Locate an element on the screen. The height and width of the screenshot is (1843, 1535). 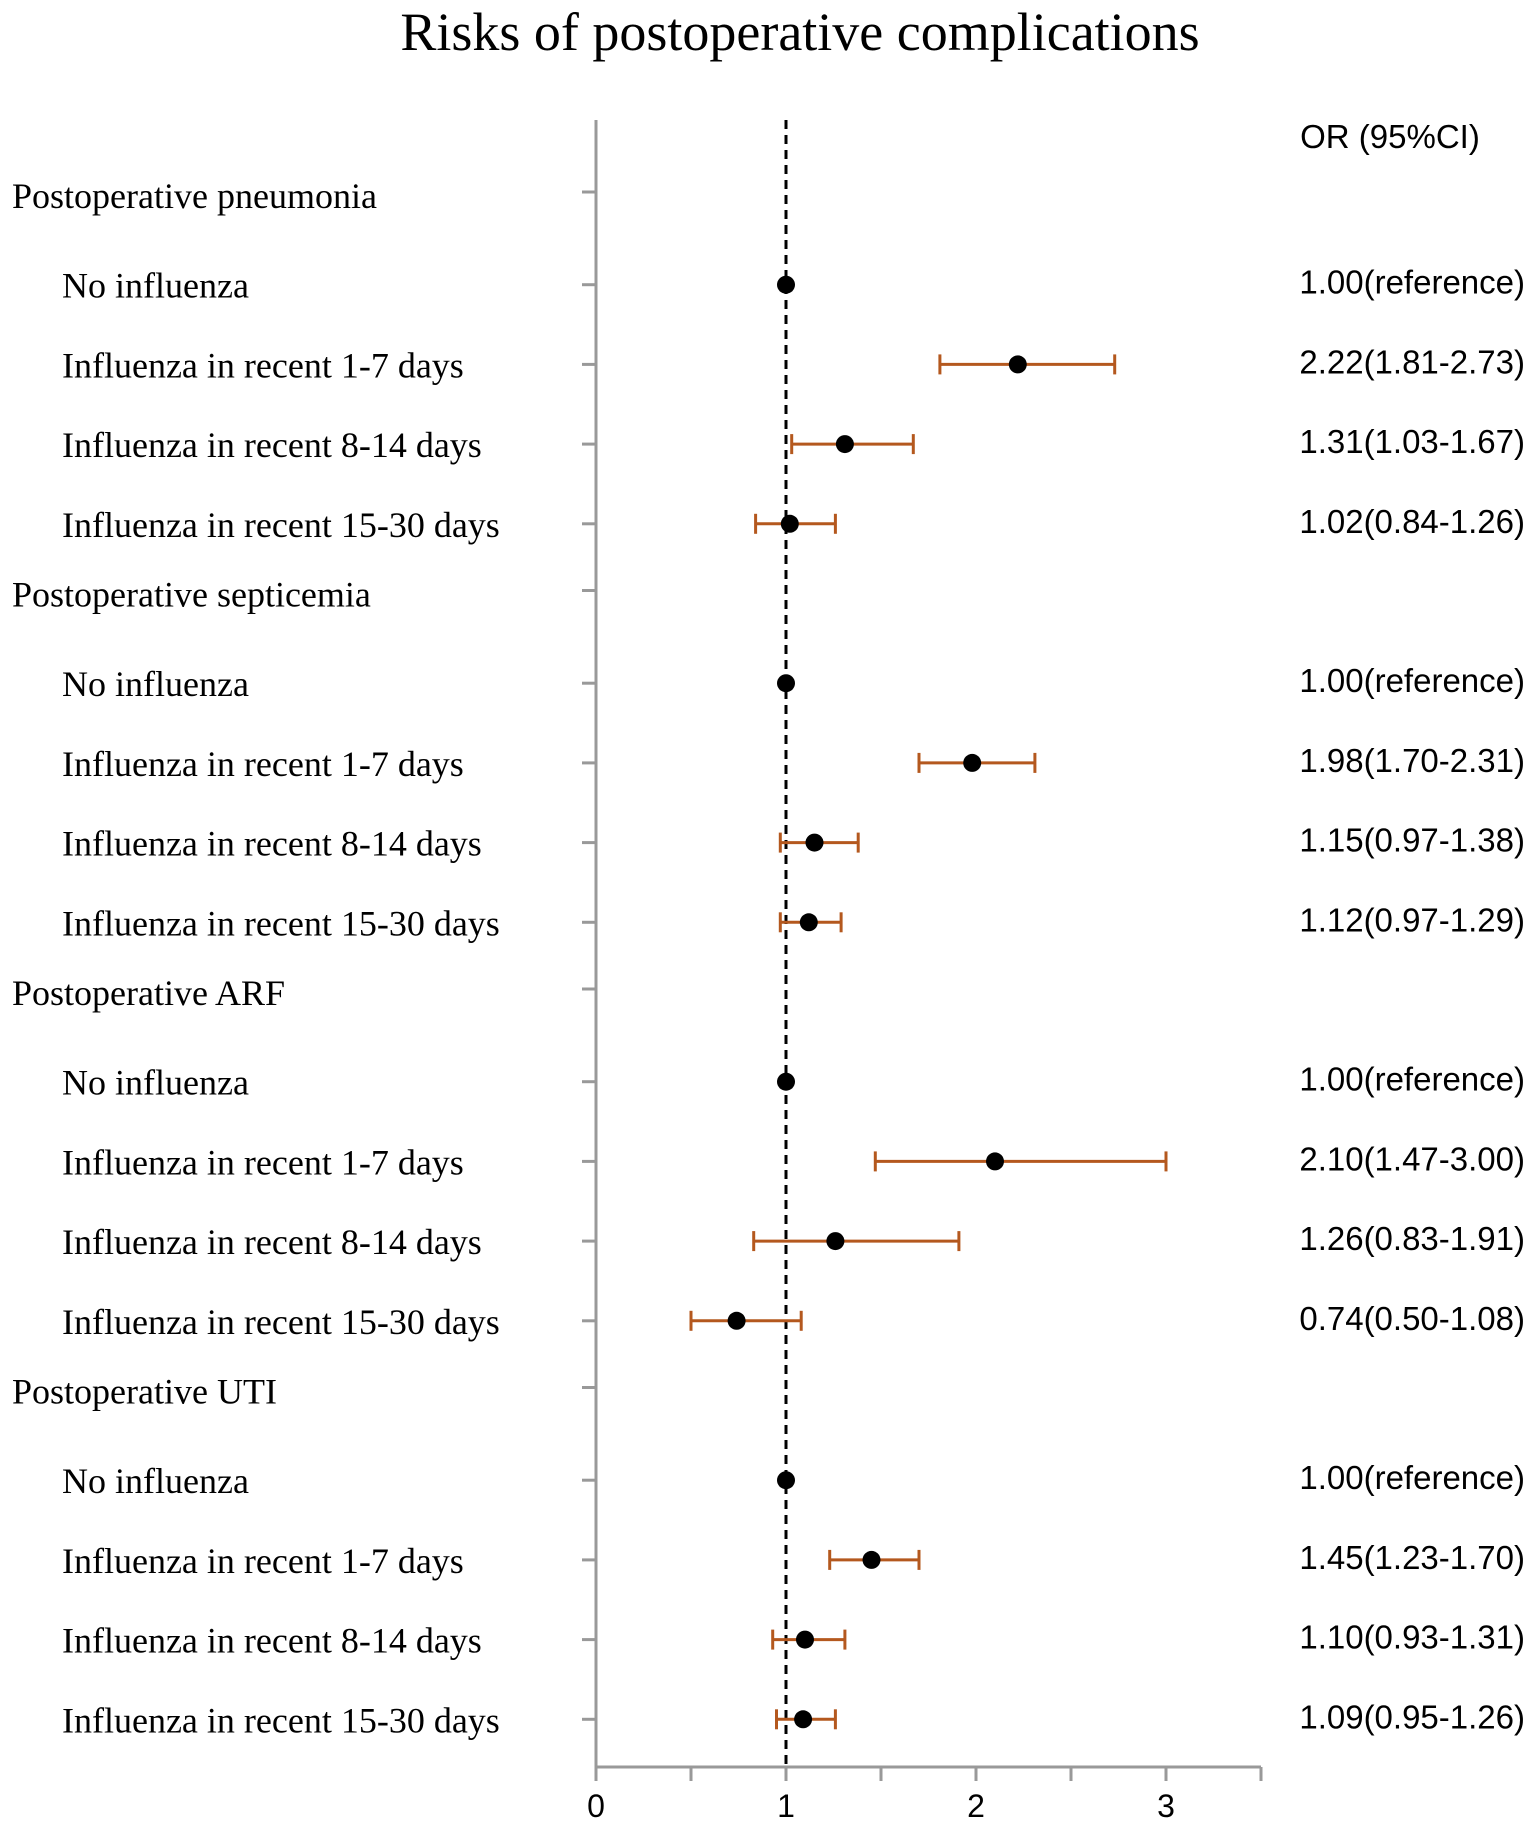
group-label: Postoperative ARF is located at coordinates (148, 993).